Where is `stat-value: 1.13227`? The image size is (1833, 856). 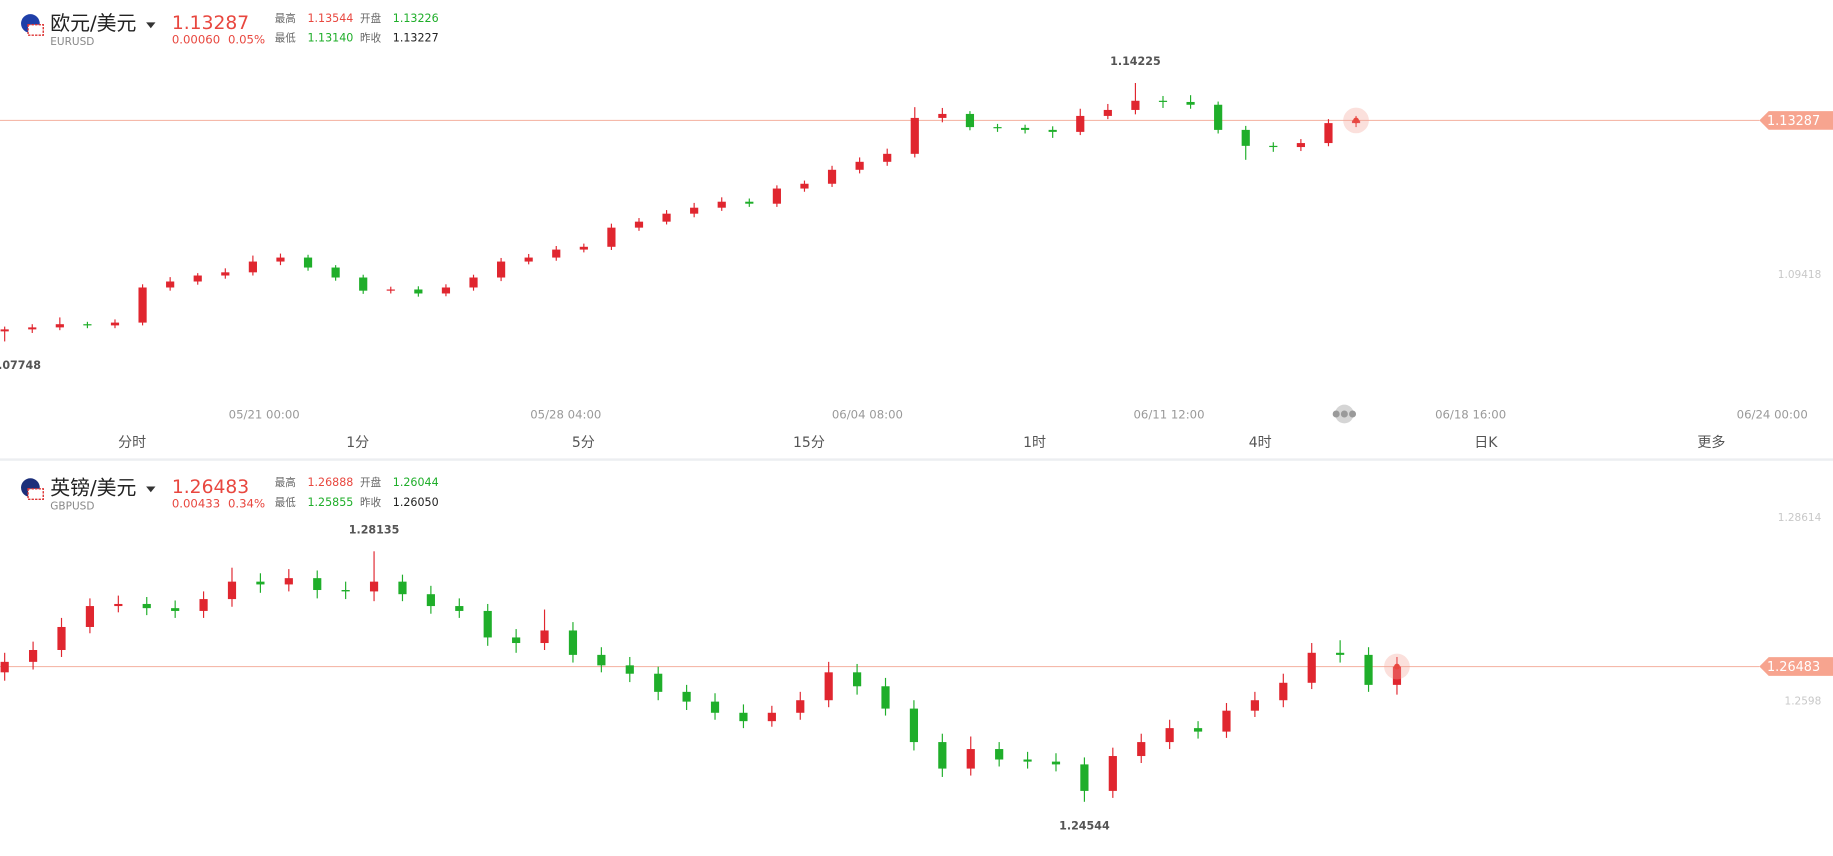
stat-value: 1.13227 is located at coordinates (416, 38).